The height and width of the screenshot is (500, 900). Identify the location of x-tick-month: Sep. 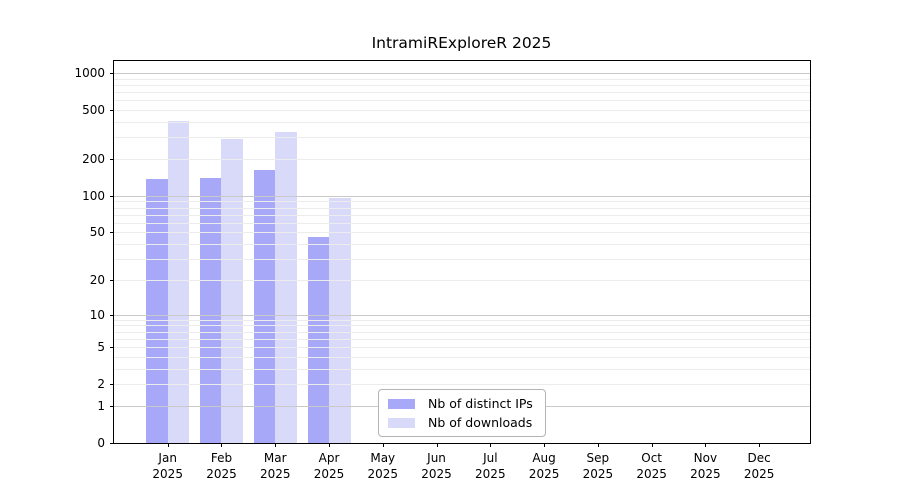
(598, 458).